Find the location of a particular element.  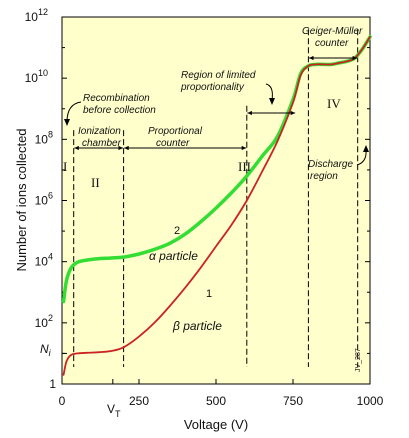

geiger-label-line2: counter is located at coordinates (332, 43).